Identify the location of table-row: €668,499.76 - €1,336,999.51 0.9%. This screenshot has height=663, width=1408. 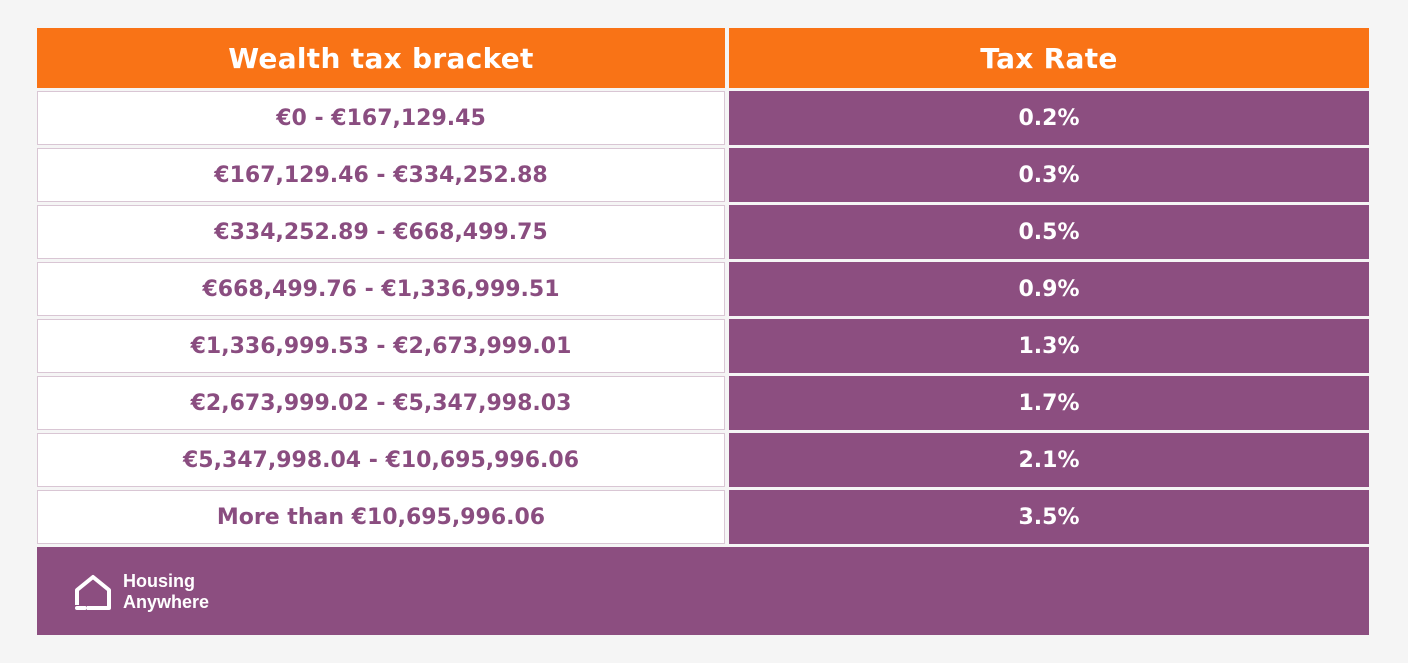
(703, 289).